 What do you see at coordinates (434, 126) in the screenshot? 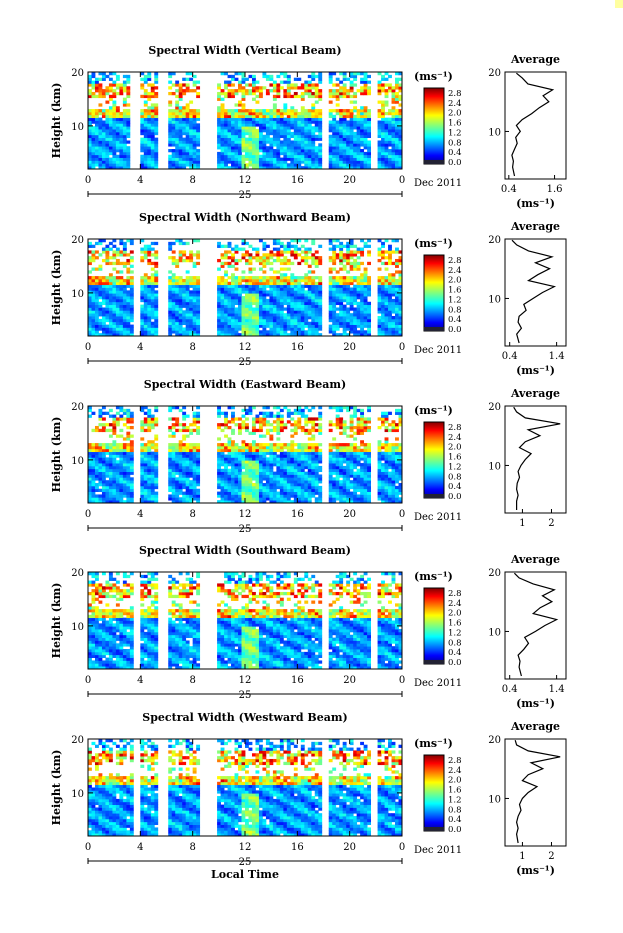
I see `colorbar` at bounding box center [434, 126].